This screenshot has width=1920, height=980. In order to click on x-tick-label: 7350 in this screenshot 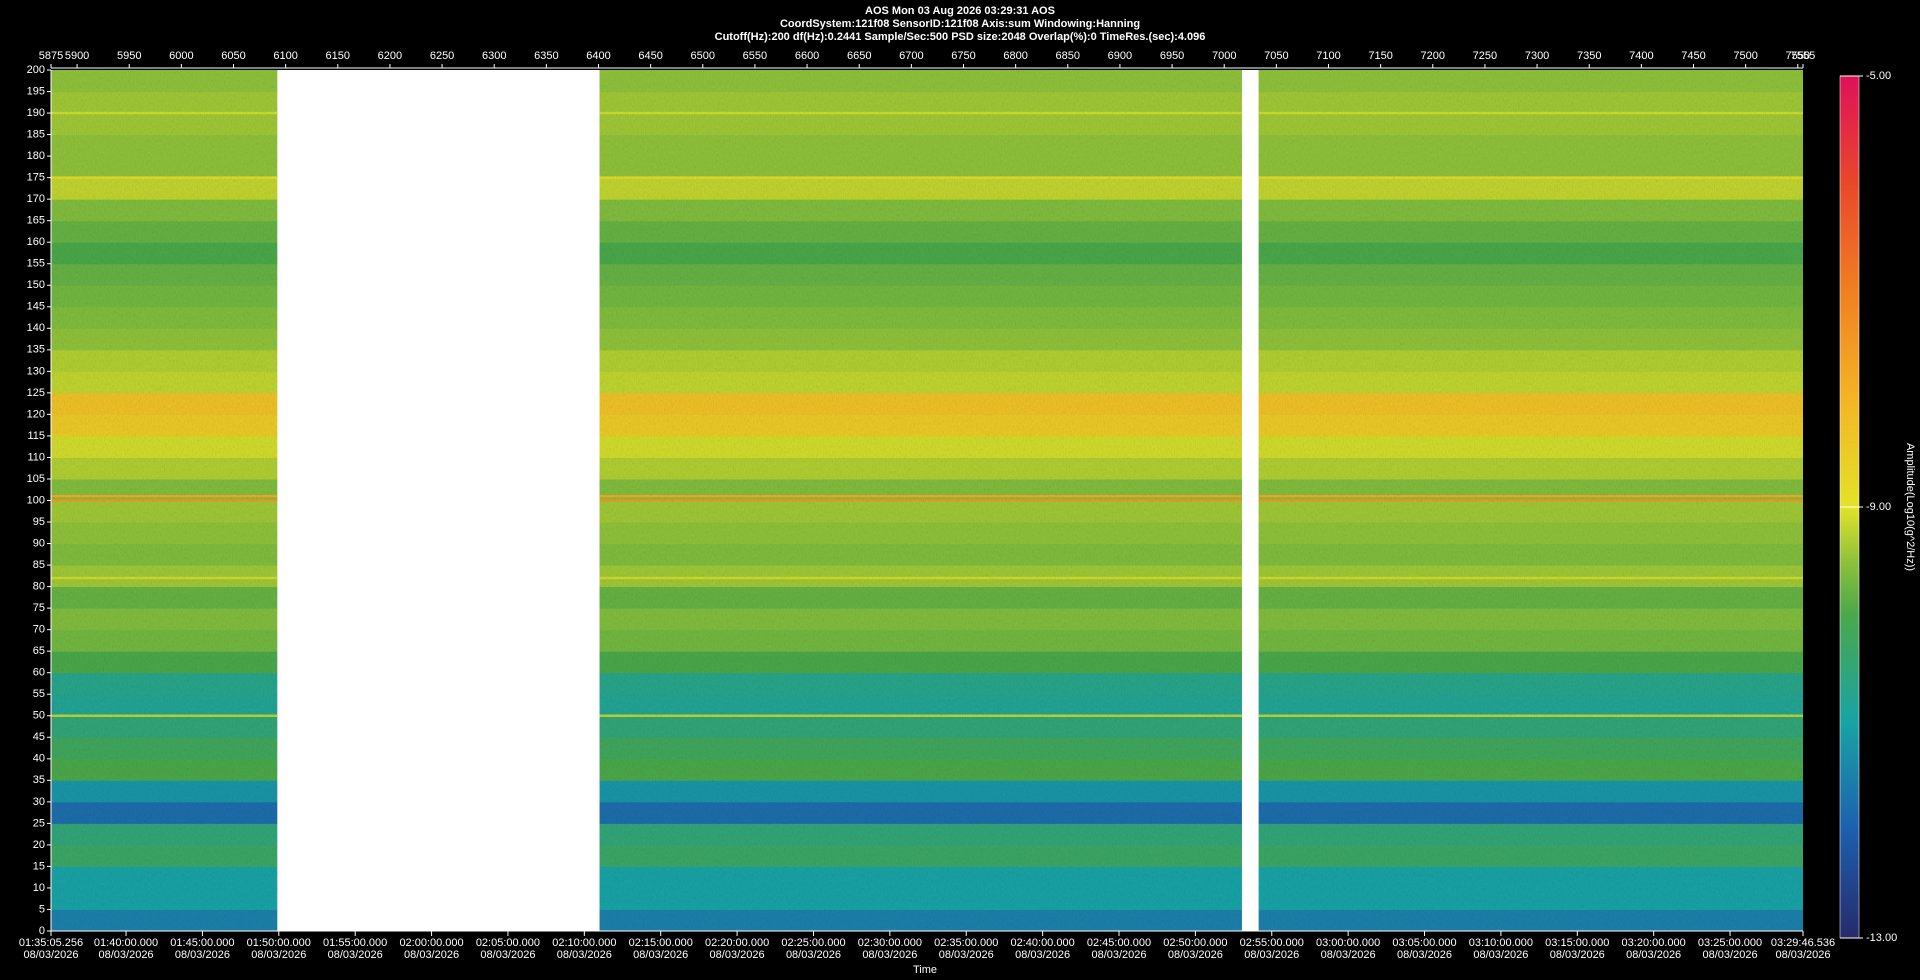, I will do `click(1589, 56)`.